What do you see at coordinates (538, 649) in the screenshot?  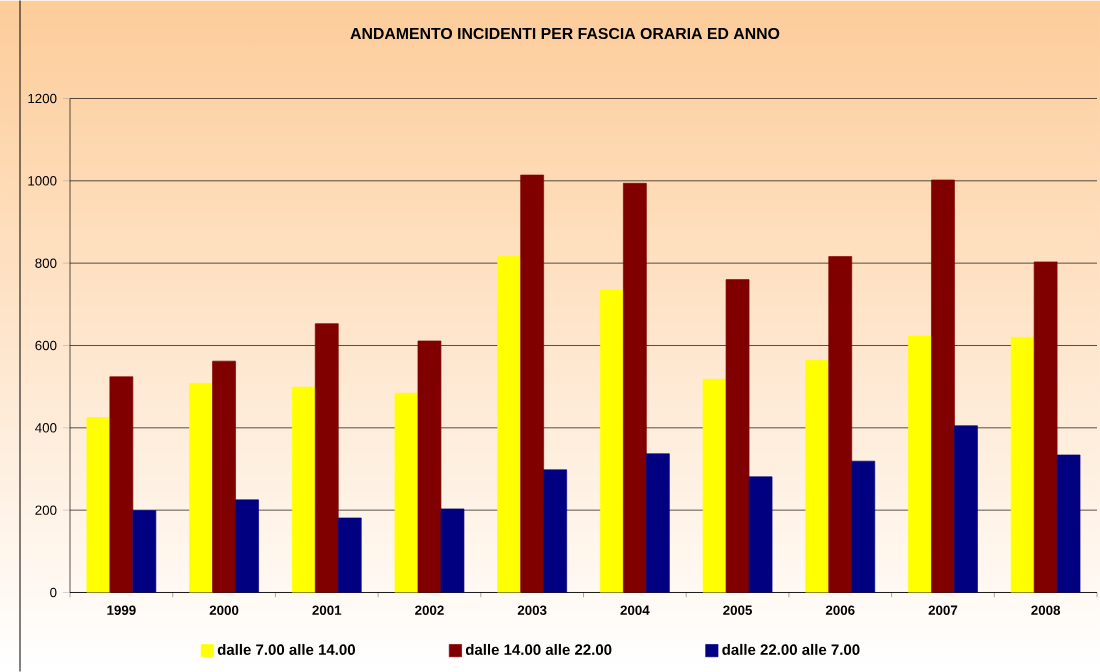 I see `legend-label: dalle 14.00 alle 22.00` at bounding box center [538, 649].